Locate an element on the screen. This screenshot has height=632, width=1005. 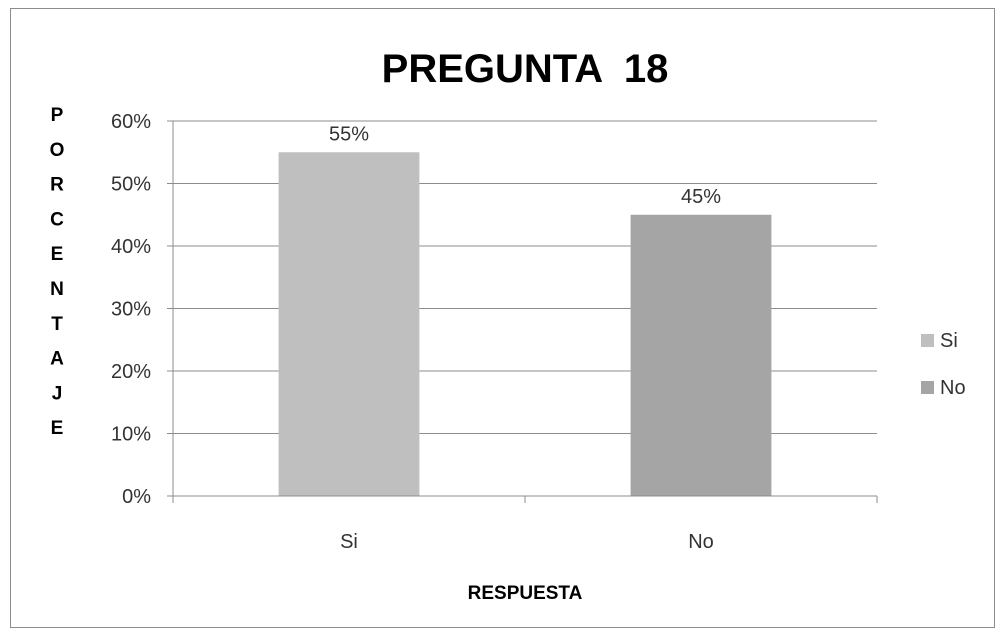
data-label: 45% is located at coordinates (701, 197).